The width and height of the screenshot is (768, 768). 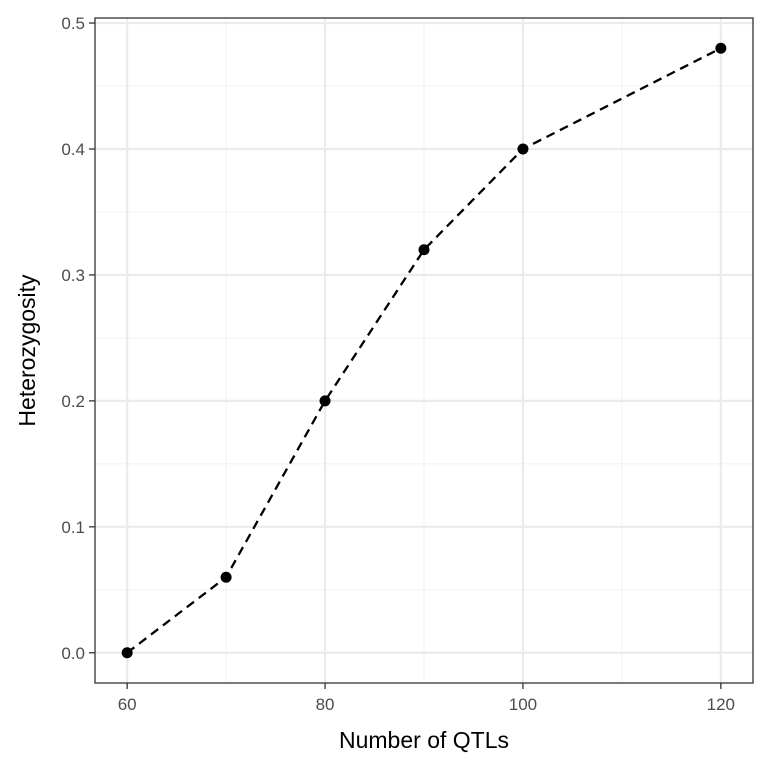 I want to click on x-axis-ticks: 60 80 100 120, so click(x=426, y=698).